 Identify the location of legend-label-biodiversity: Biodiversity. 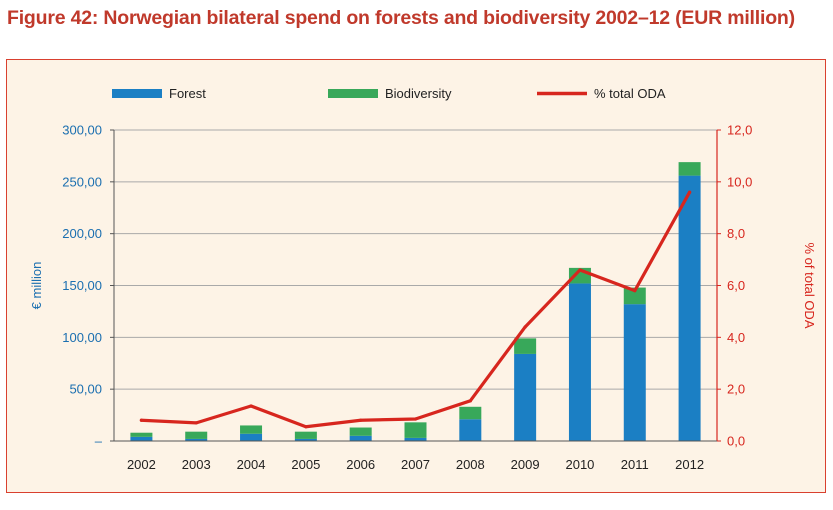
(418, 93).